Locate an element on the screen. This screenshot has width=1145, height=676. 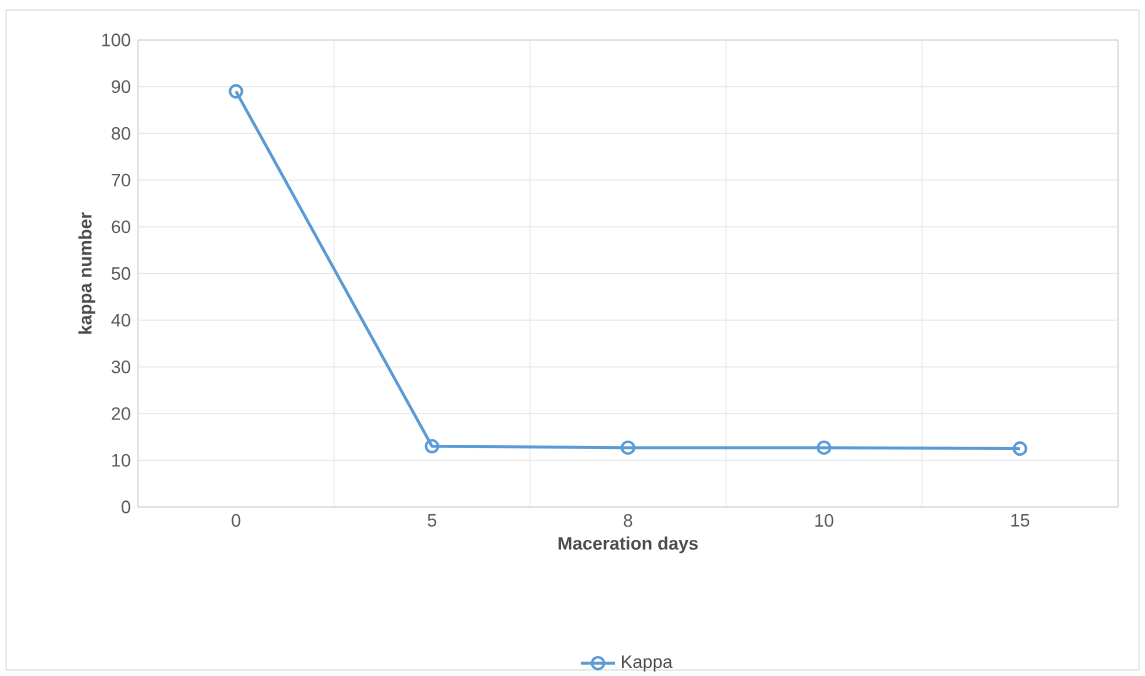
legend-label: Kappa is located at coordinates (647, 663).